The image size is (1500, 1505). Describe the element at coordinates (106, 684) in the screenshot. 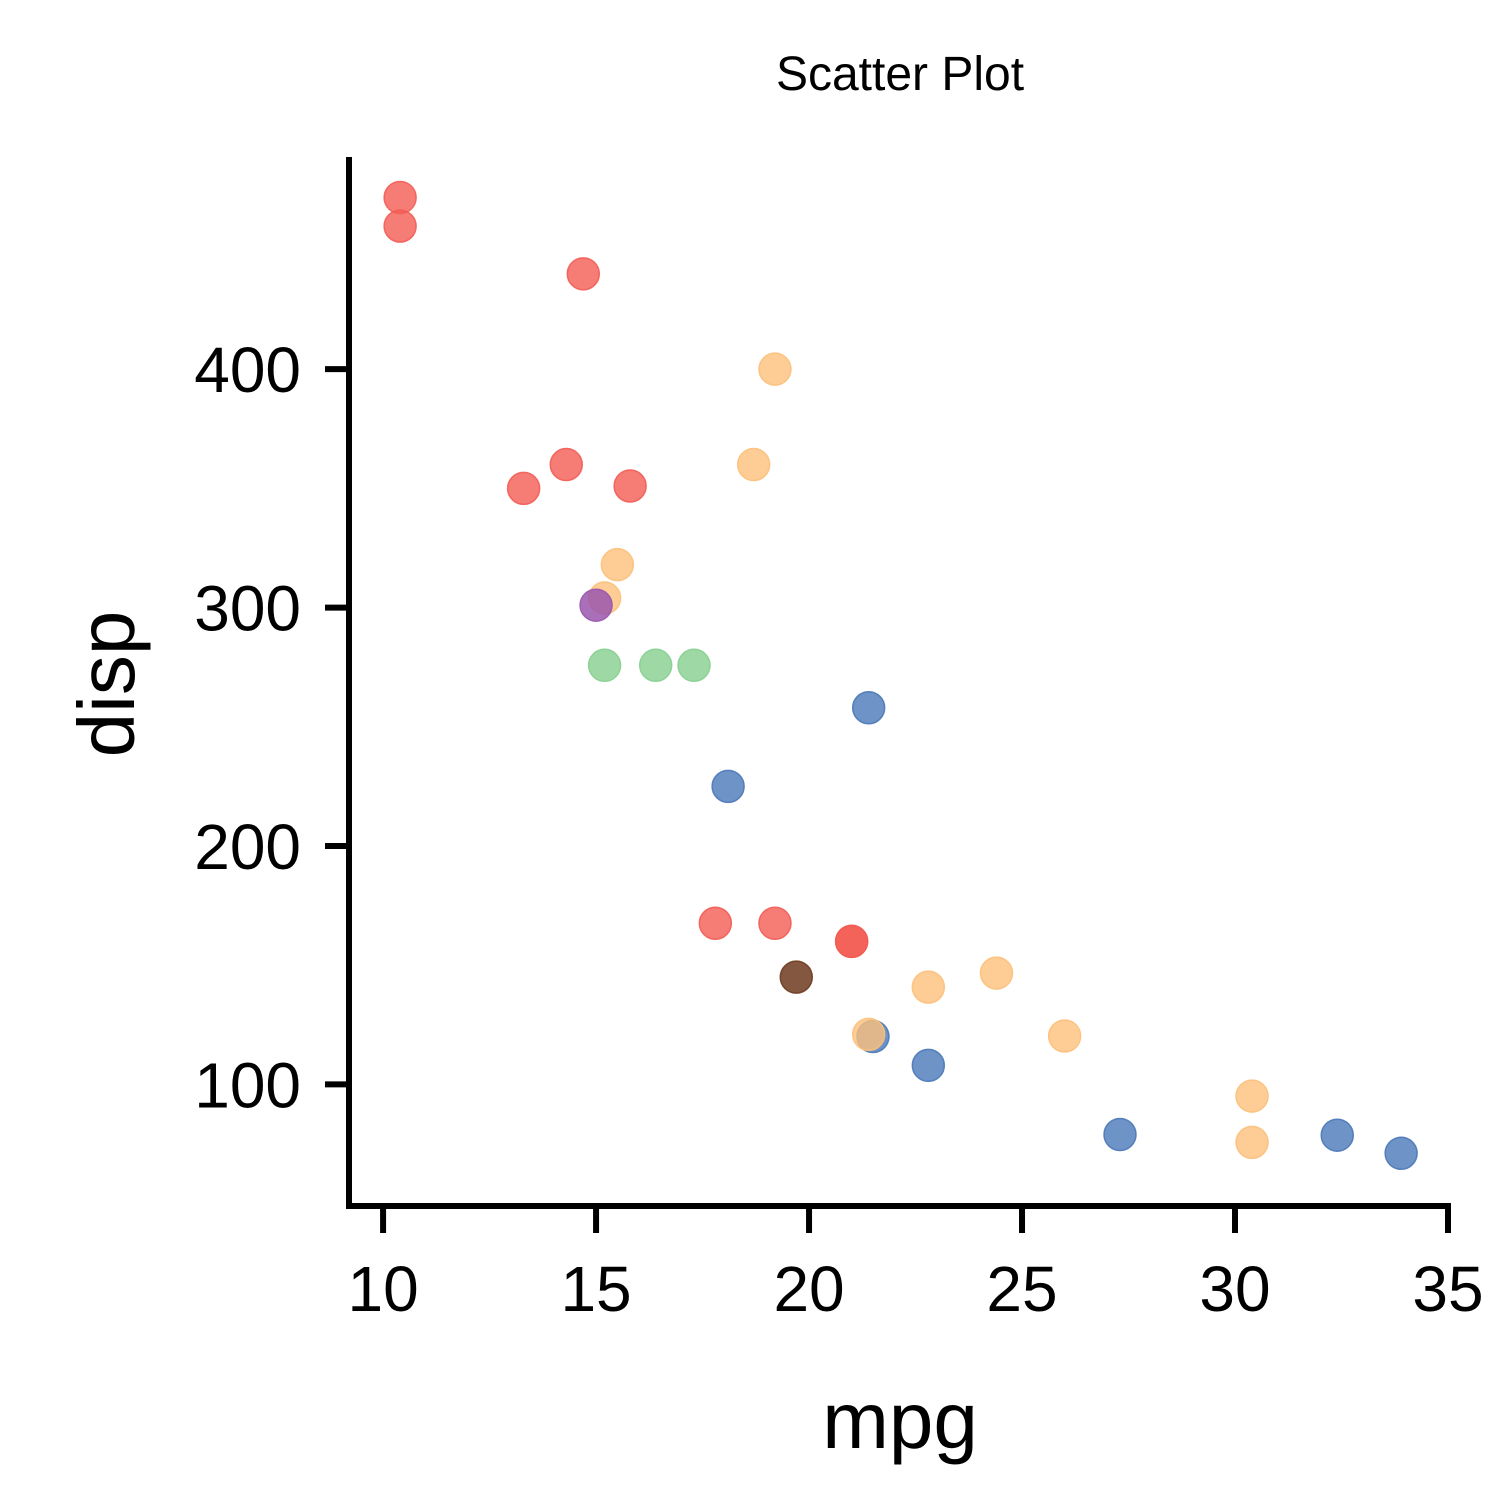

I see `y-axis-label: disp` at that location.